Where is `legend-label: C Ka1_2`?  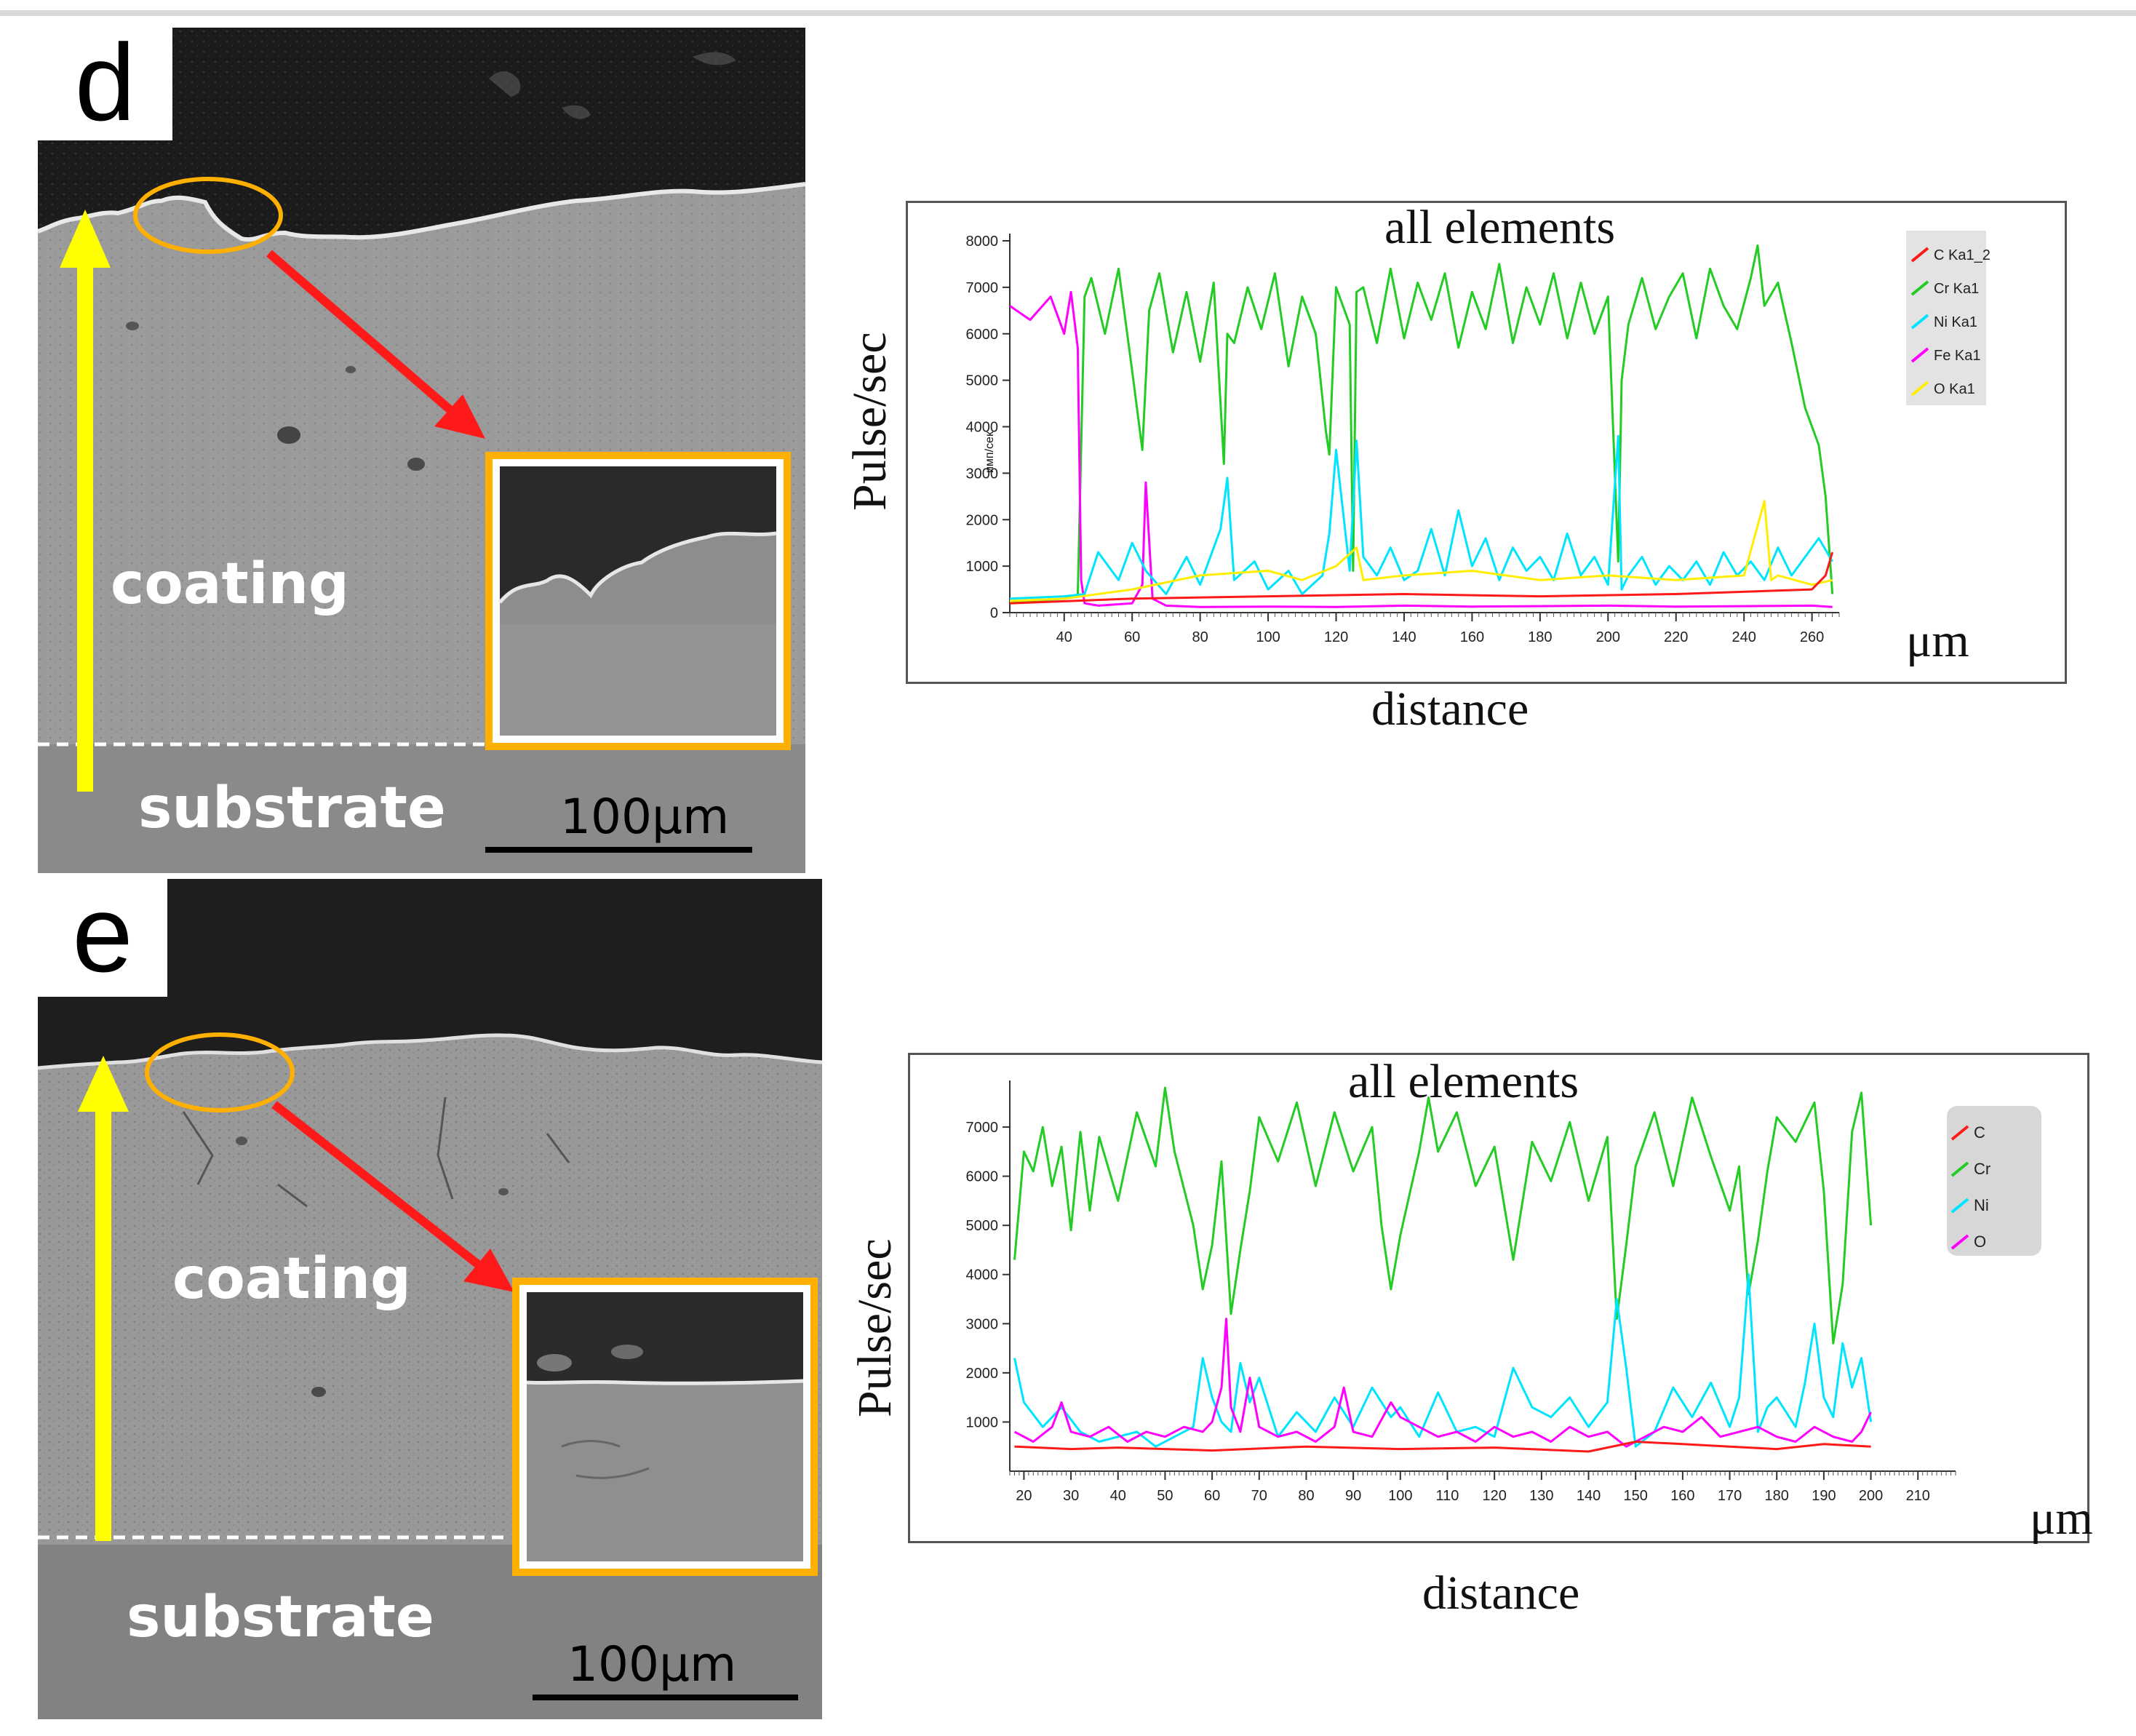
legend-label: C Ka1_2 is located at coordinates (1962, 255).